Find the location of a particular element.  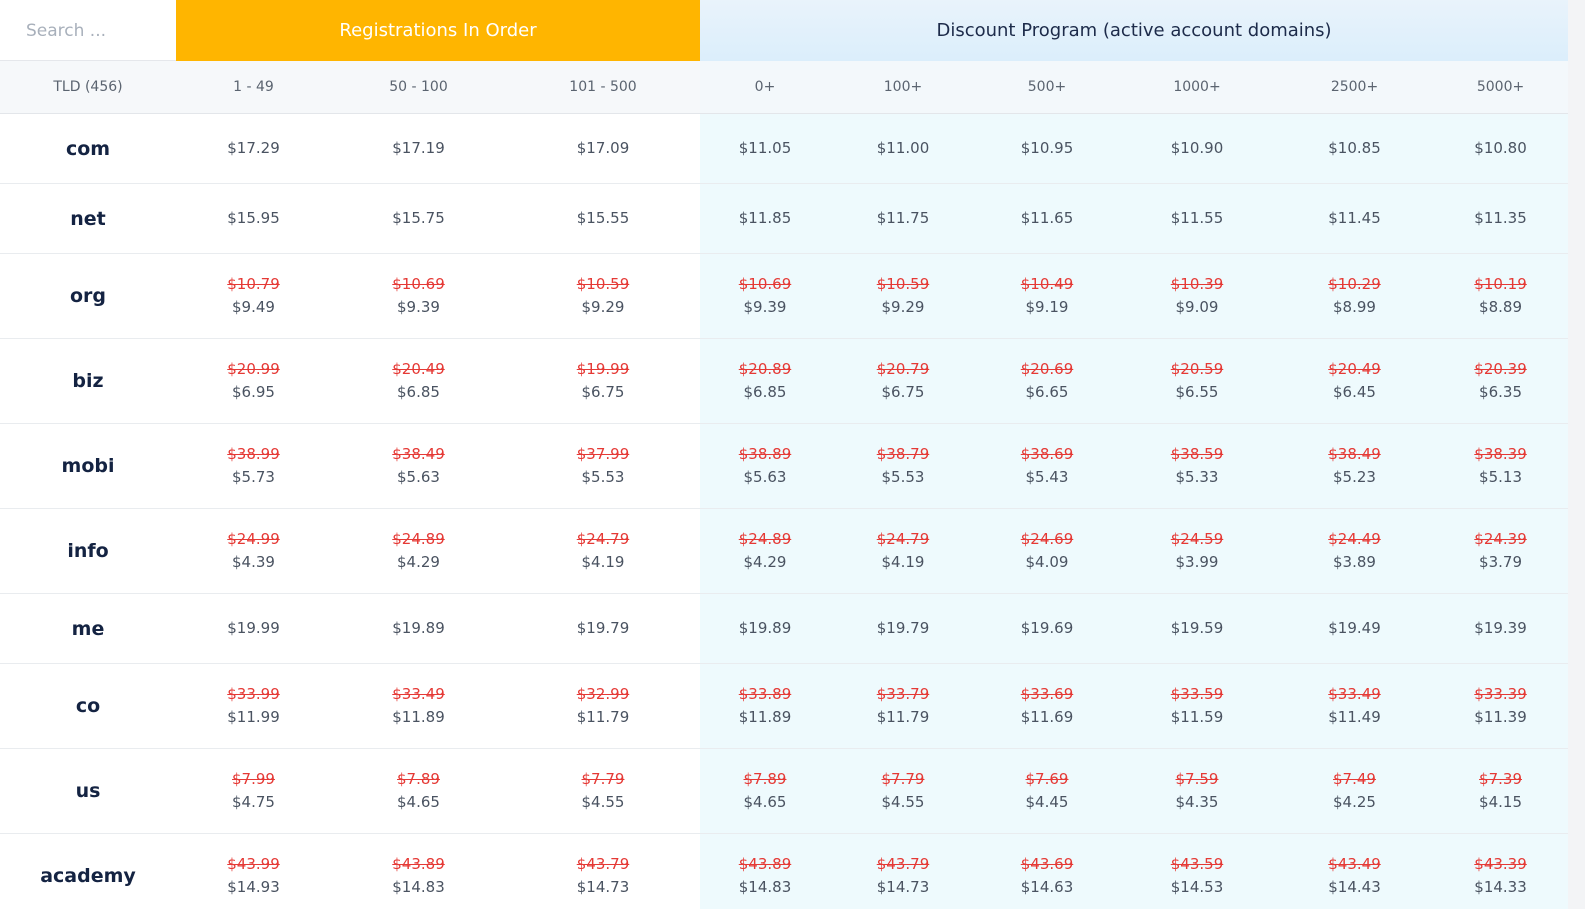

old-price: $7.39 is located at coordinates (1500, 779).